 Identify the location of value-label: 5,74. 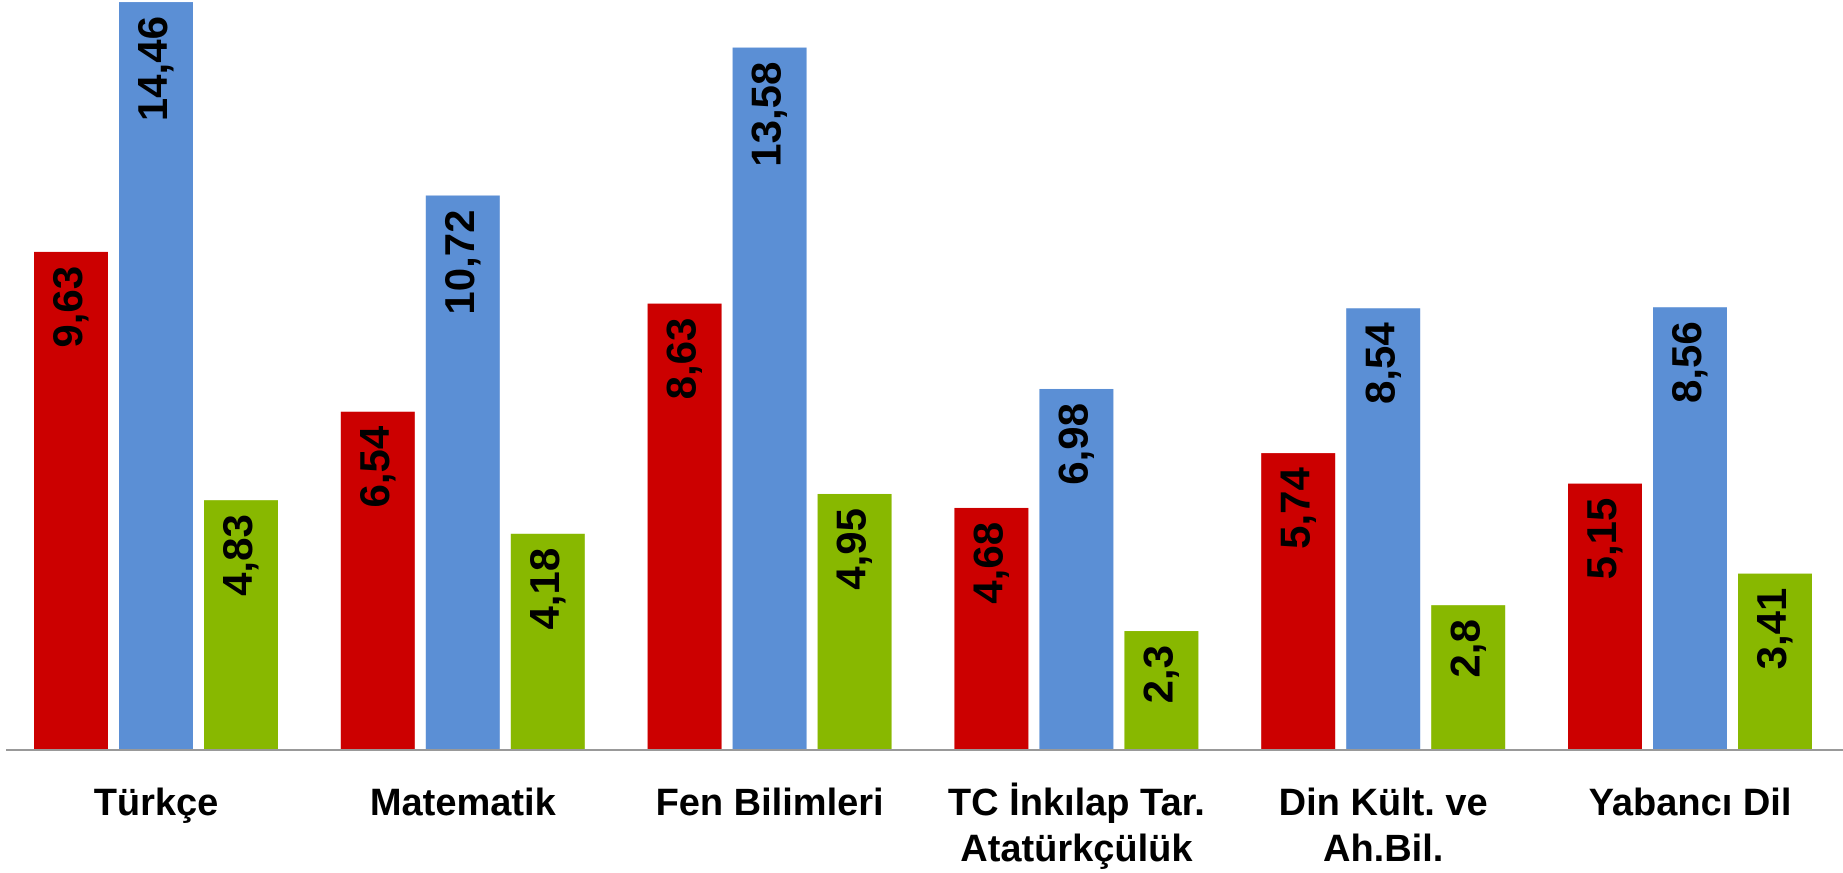
(1294, 507).